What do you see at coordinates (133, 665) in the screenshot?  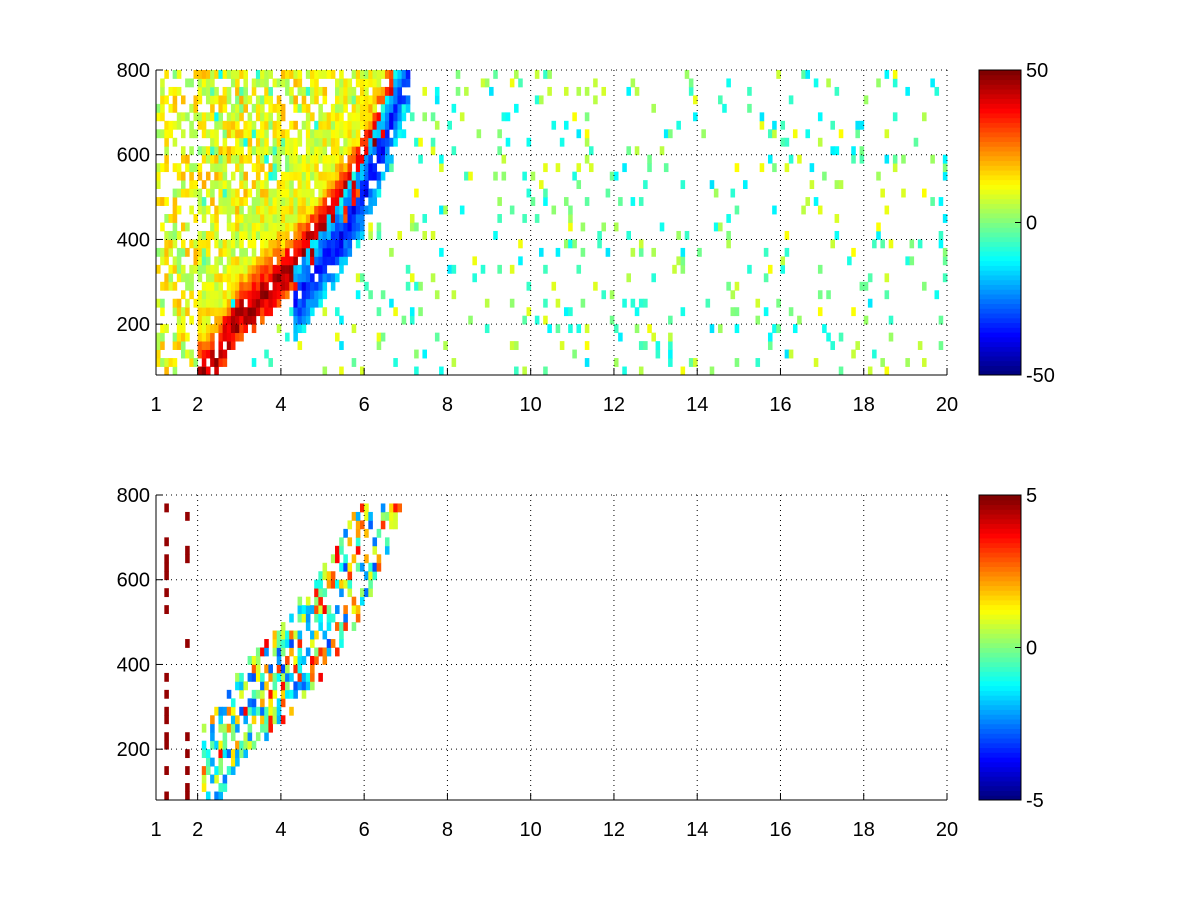 I see `y-tick-label: 400` at bounding box center [133, 665].